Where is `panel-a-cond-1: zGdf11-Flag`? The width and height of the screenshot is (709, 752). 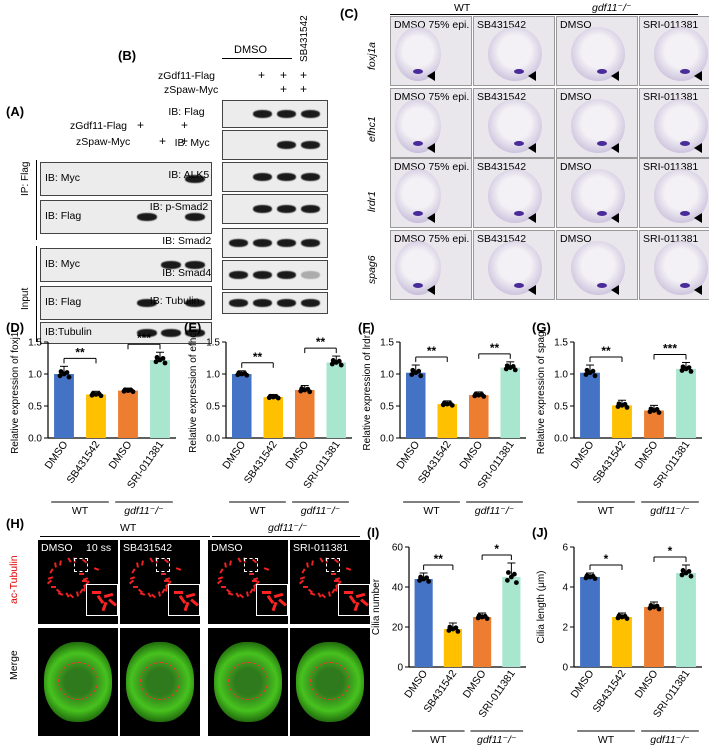
panel-a-cond-1: zGdf11-Flag is located at coordinates (98, 126).